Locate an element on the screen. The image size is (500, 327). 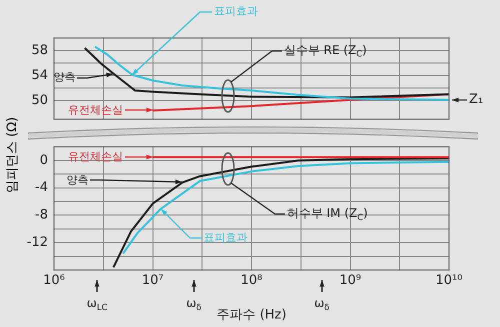
text: Z₁ is located at coordinates (476, 100).